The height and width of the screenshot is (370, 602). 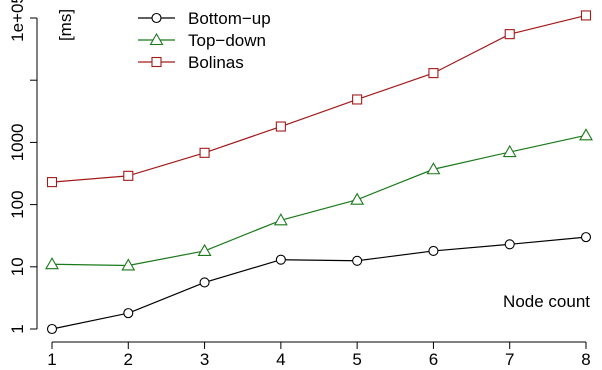 I want to click on x-tick-label: 4, so click(x=280, y=359).